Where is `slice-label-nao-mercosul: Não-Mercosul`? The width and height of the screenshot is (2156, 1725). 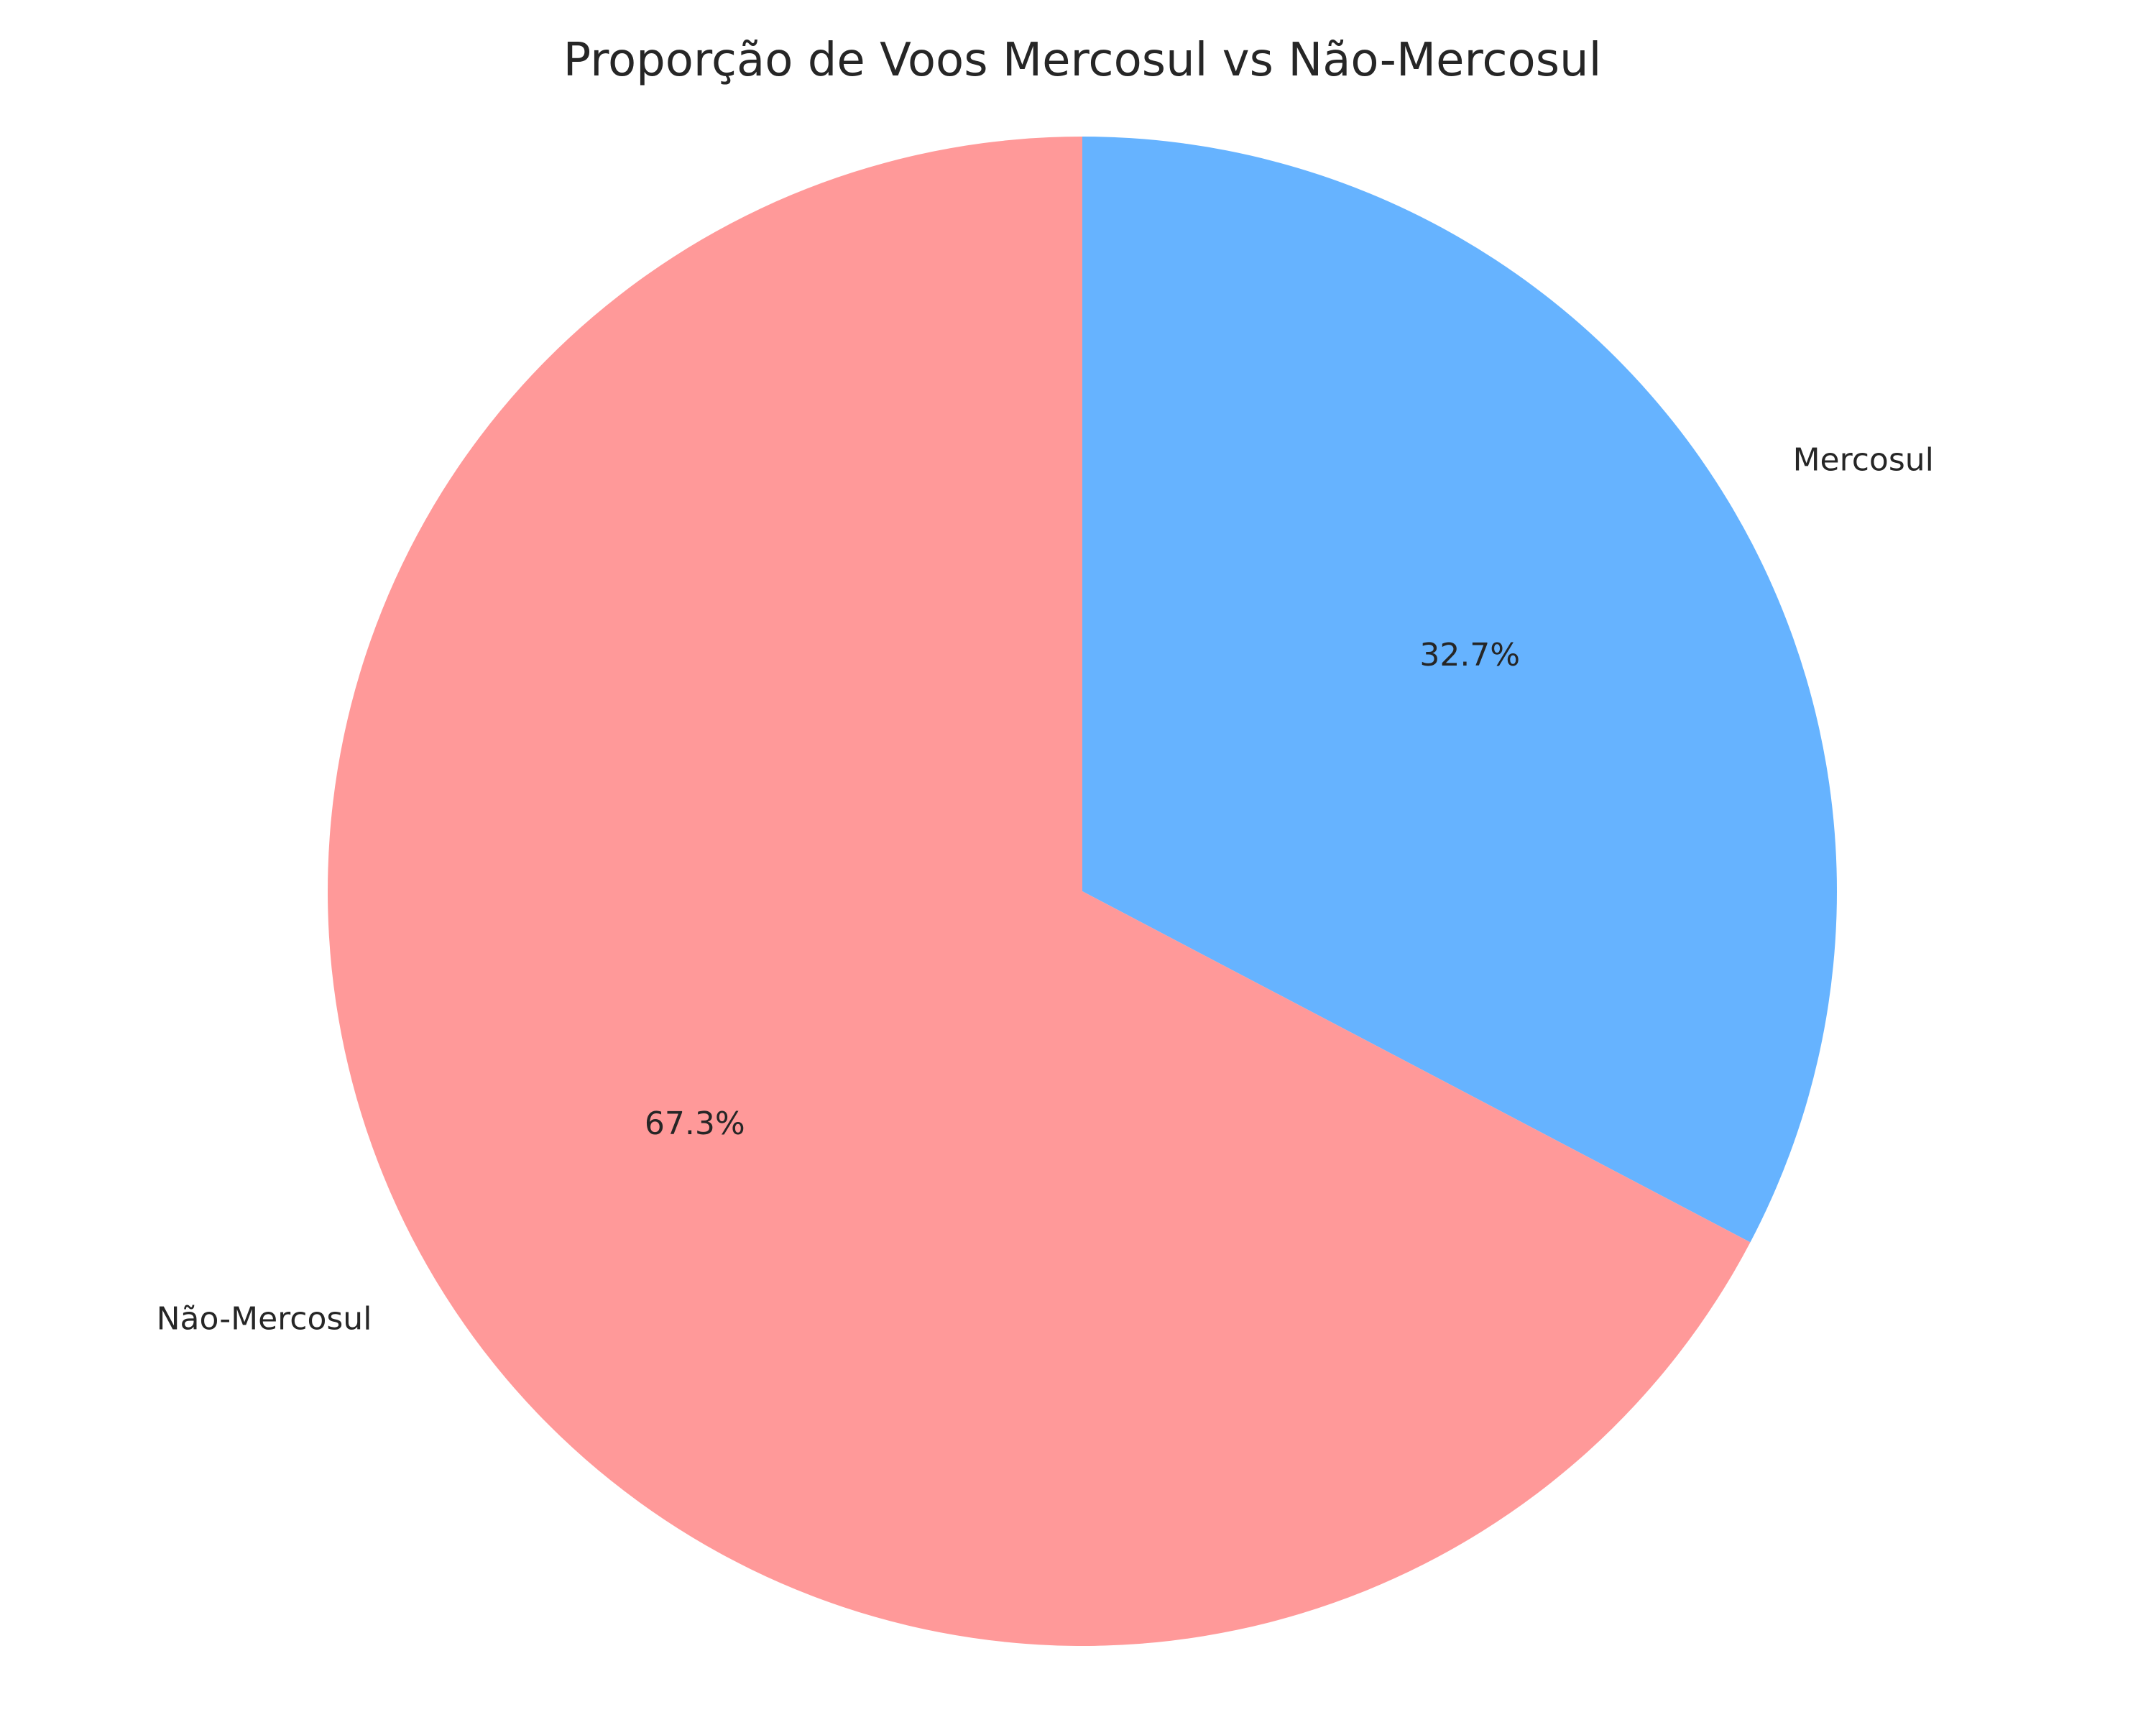 slice-label-nao-mercosul: Não-Mercosul is located at coordinates (264, 1318).